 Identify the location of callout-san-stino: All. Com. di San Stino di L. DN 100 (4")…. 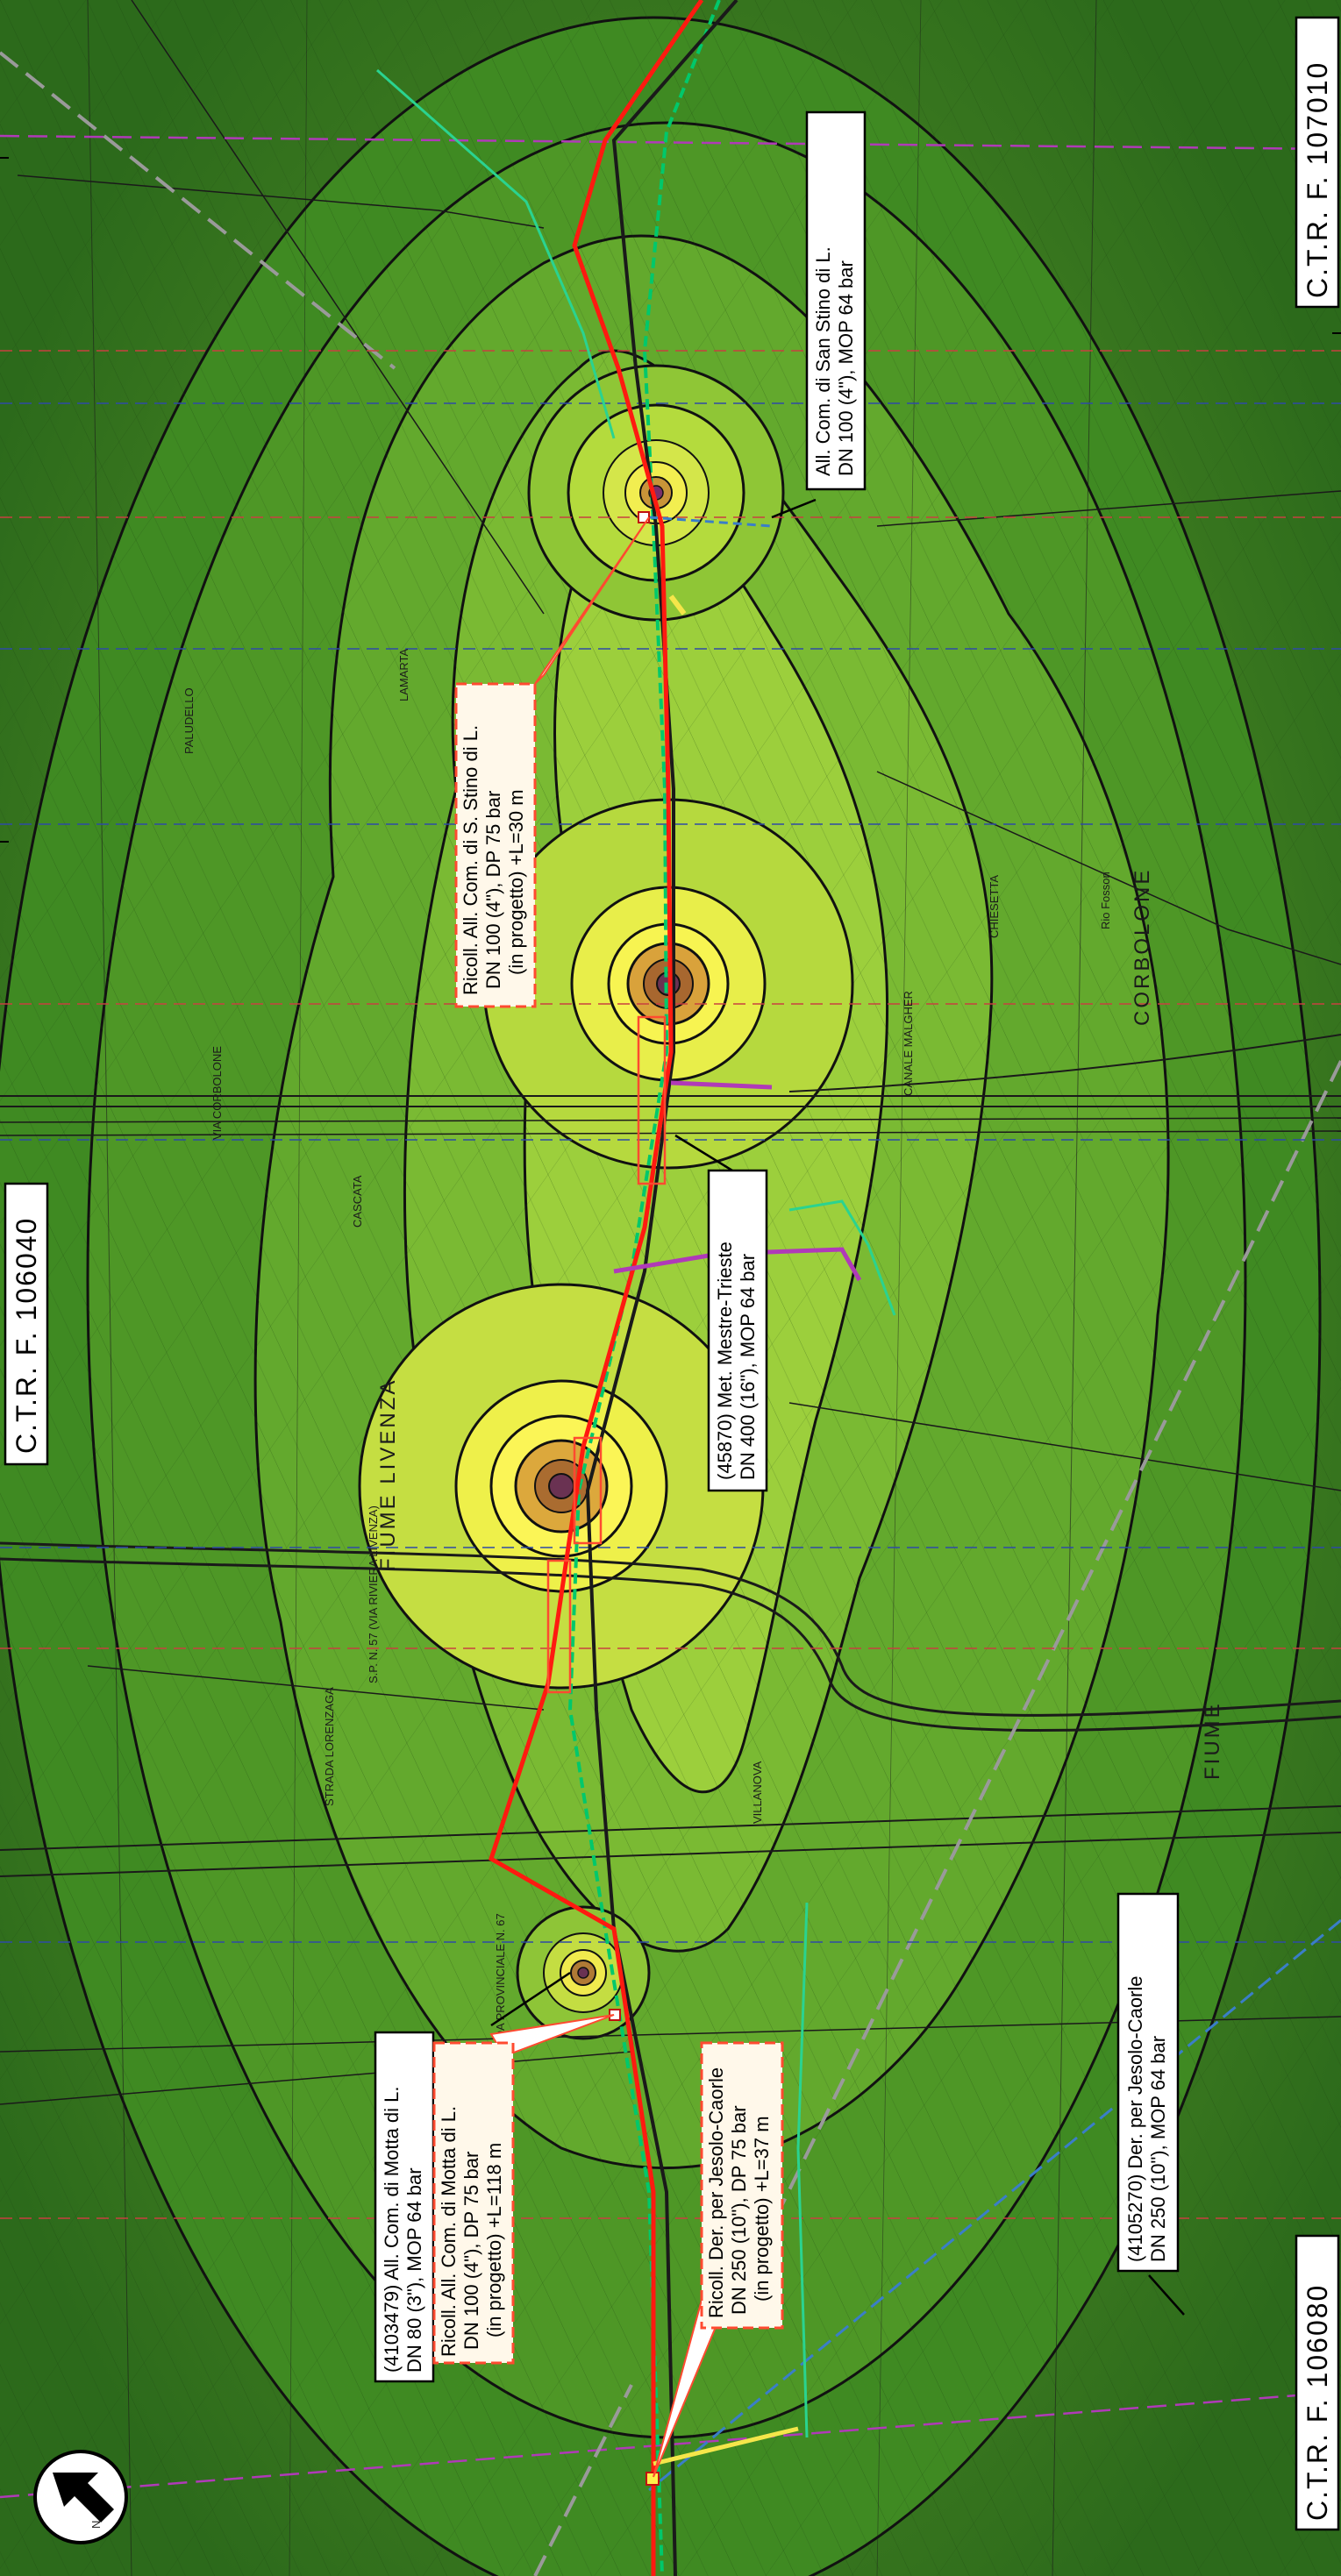
(836, 300).